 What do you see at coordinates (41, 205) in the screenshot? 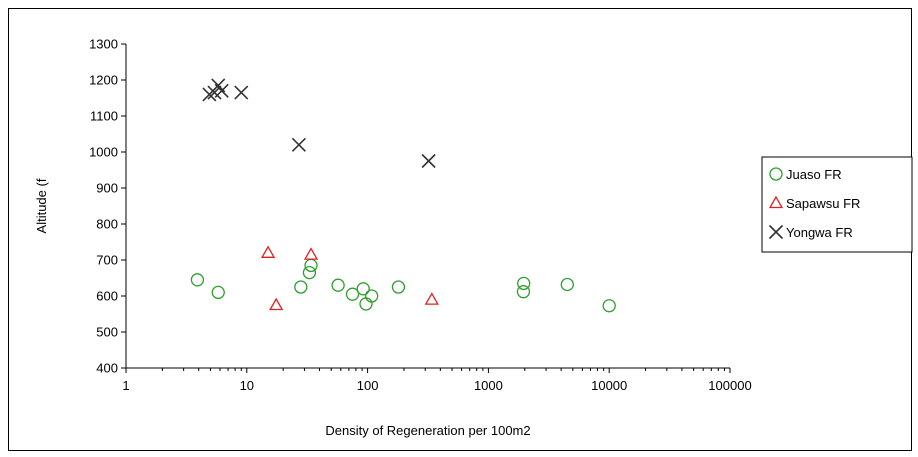
I see `y-axis-title: Altitude (f` at bounding box center [41, 205].